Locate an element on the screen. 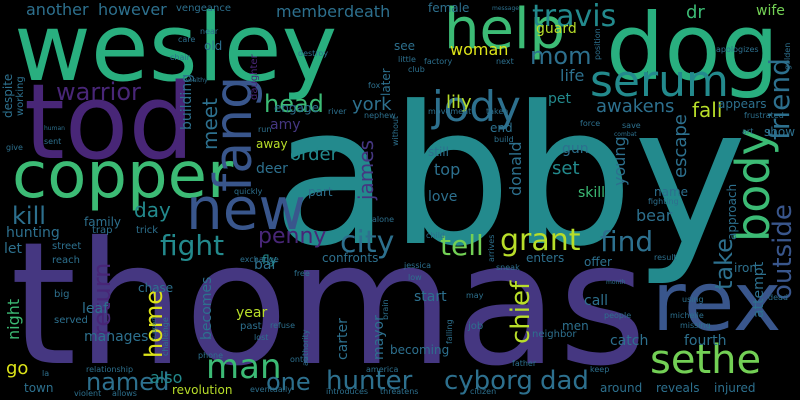  word-reach: reach is located at coordinates (66, 260).